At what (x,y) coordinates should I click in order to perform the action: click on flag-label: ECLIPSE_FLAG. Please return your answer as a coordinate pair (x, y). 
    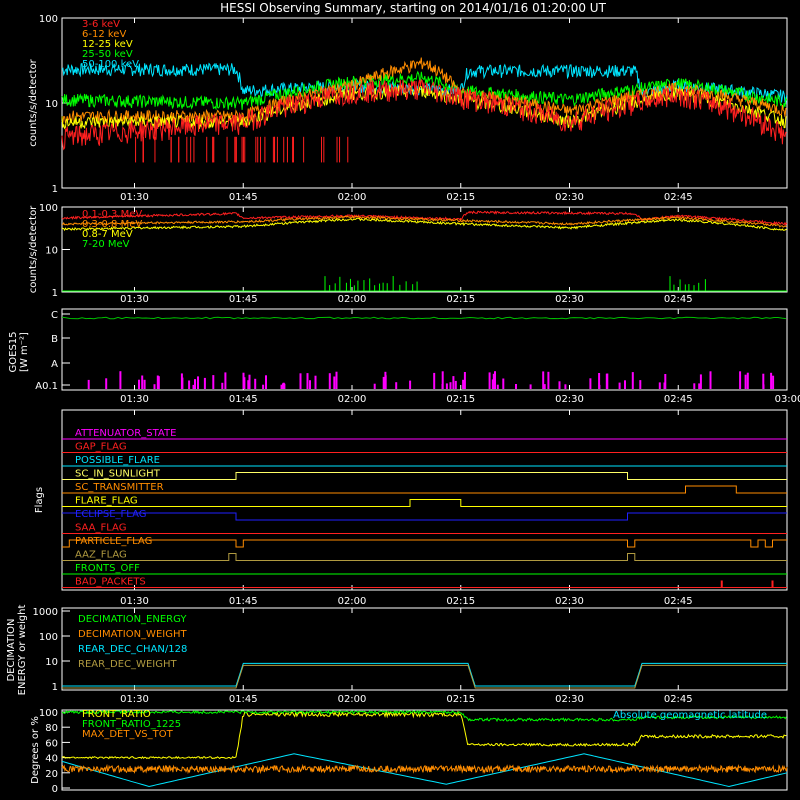
    Looking at the image, I should click on (110, 514).